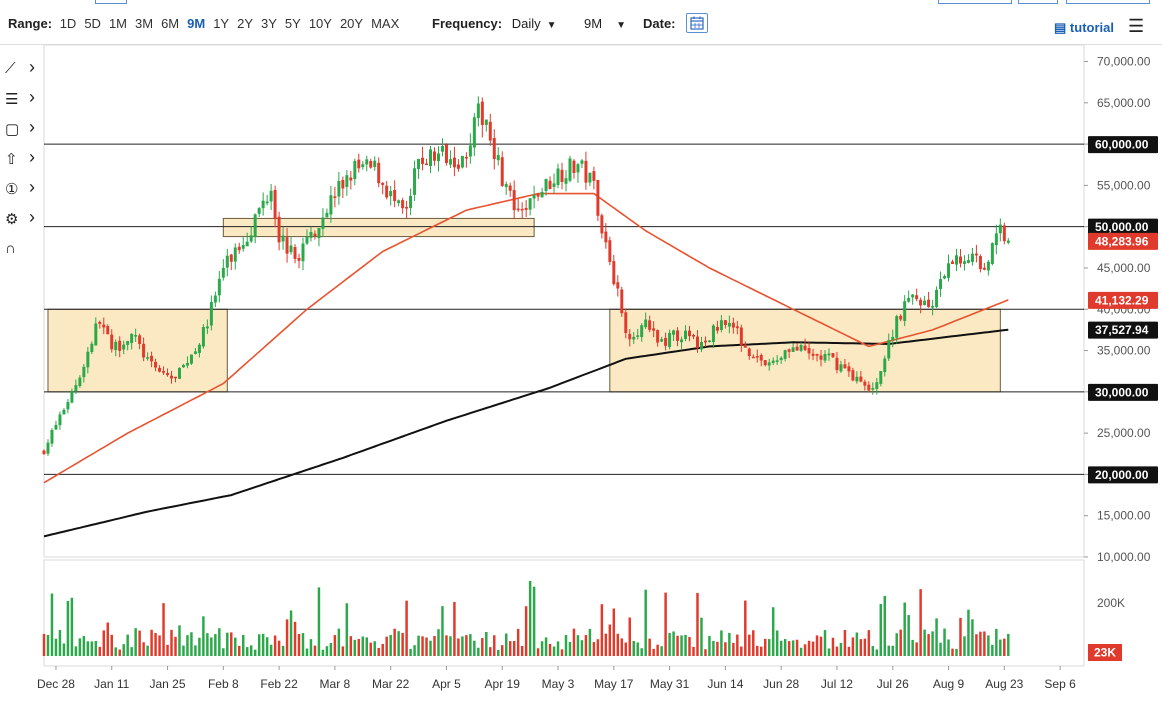 This screenshot has width=1162, height=706. Describe the element at coordinates (22, 159) in the screenshot. I see `drawing-tool: ⇧ ›` at that location.